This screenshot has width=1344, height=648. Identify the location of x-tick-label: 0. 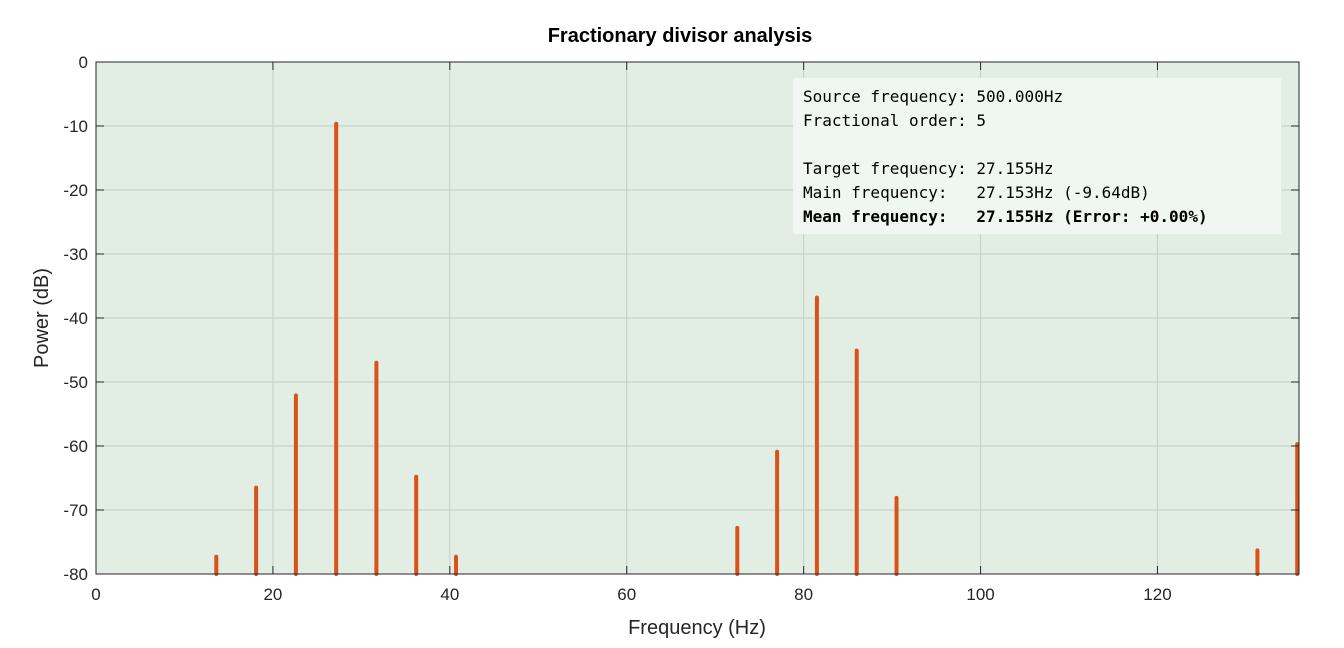
(95, 594).